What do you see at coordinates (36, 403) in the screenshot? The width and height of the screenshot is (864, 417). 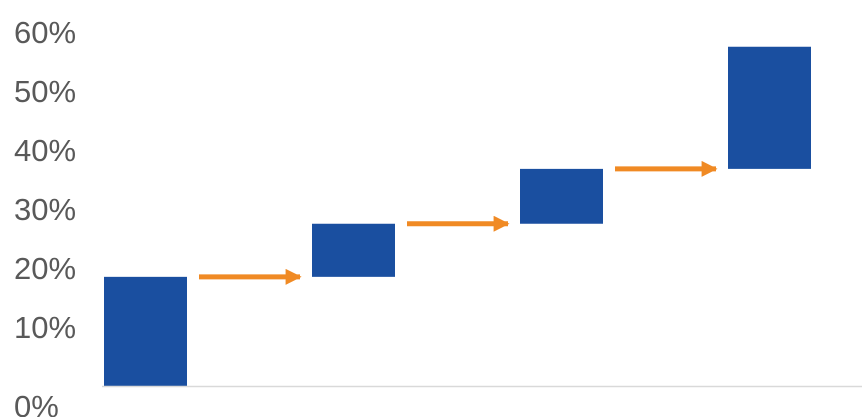 I see `y-tick-label: 0%` at bounding box center [36, 403].